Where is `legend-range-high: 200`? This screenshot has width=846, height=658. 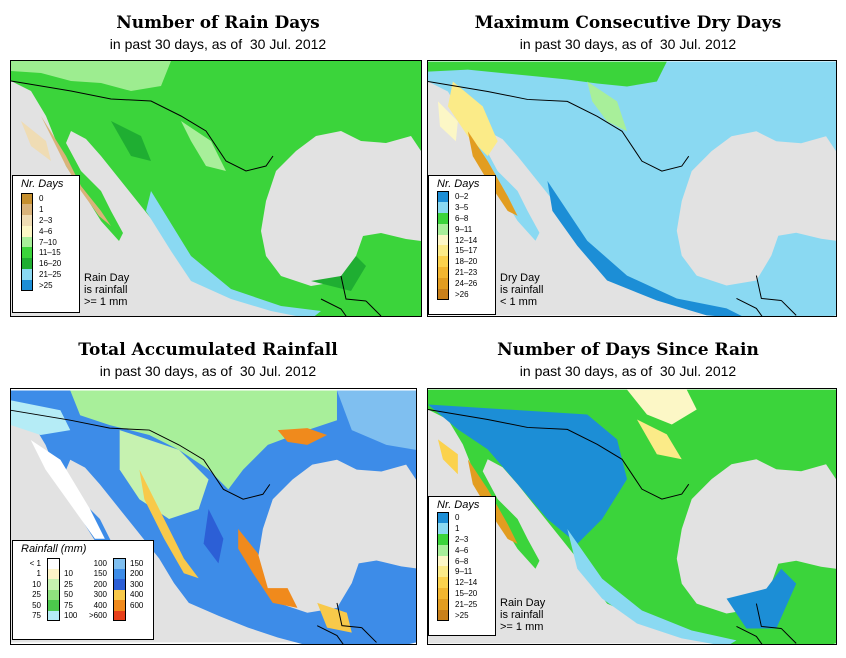
legend-range-high: 200 is located at coordinates (137, 574).